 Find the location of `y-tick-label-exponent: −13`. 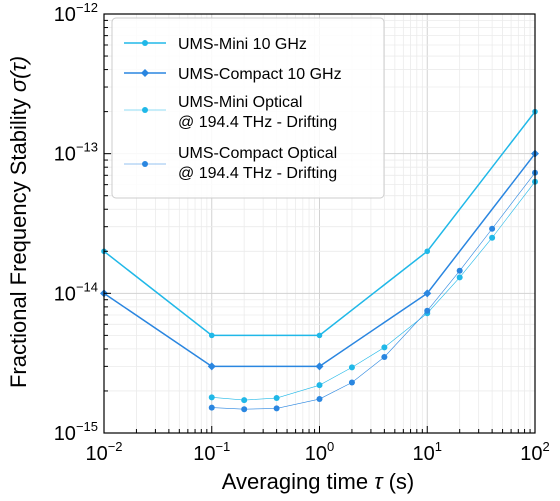

y-tick-label-exponent: −13 is located at coordinates (87, 147).